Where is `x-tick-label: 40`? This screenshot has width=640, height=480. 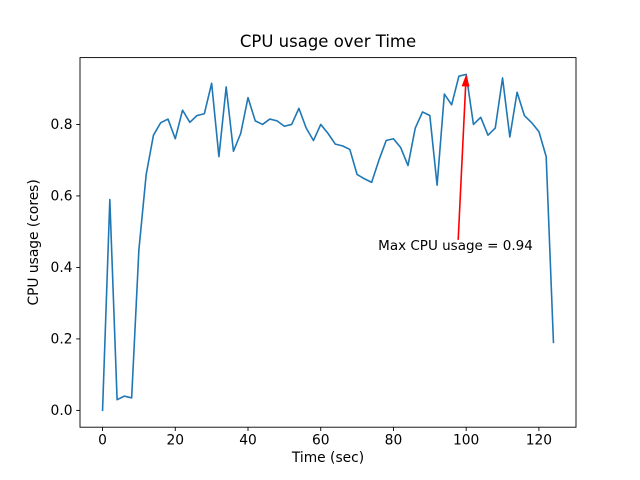
x-tick-label: 40 is located at coordinates (248, 441).